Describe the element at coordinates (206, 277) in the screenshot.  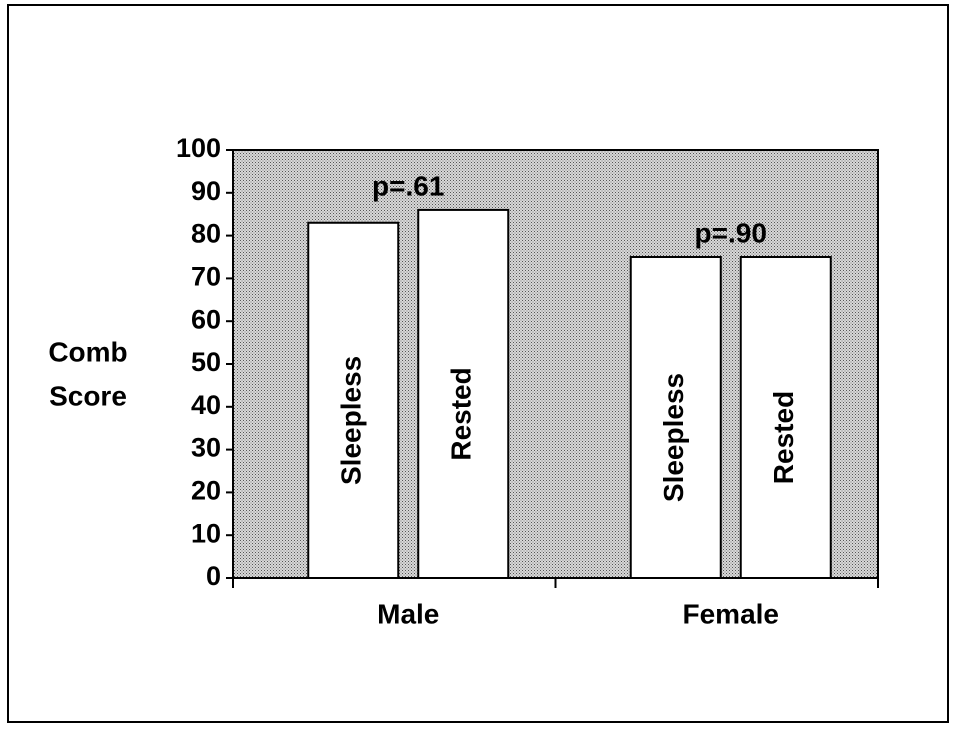
I see `y-tick-label: 70` at that location.